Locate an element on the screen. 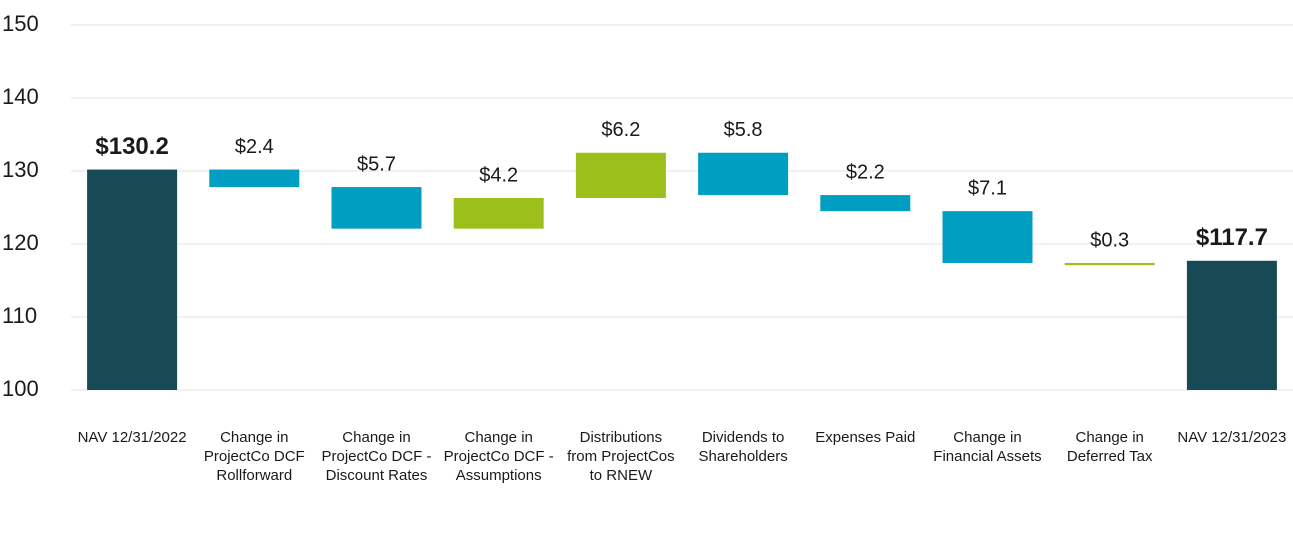  value-label: $7.1 is located at coordinates (987, 188).